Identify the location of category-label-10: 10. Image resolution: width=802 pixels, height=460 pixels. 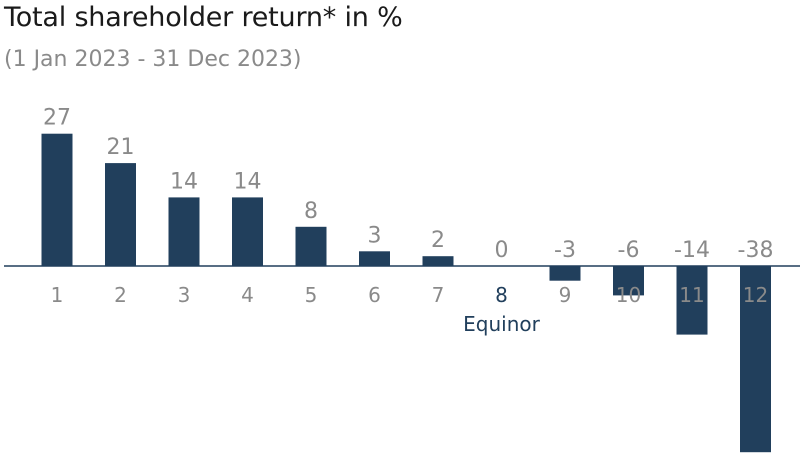
(628, 295).